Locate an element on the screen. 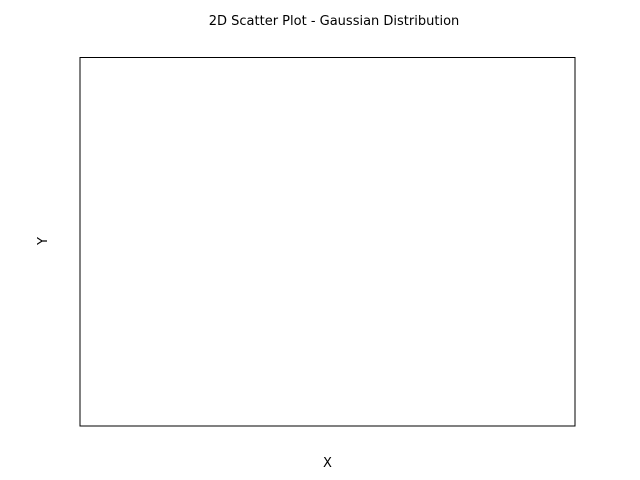  x-axis-label: X is located at coordinates (327, 463).